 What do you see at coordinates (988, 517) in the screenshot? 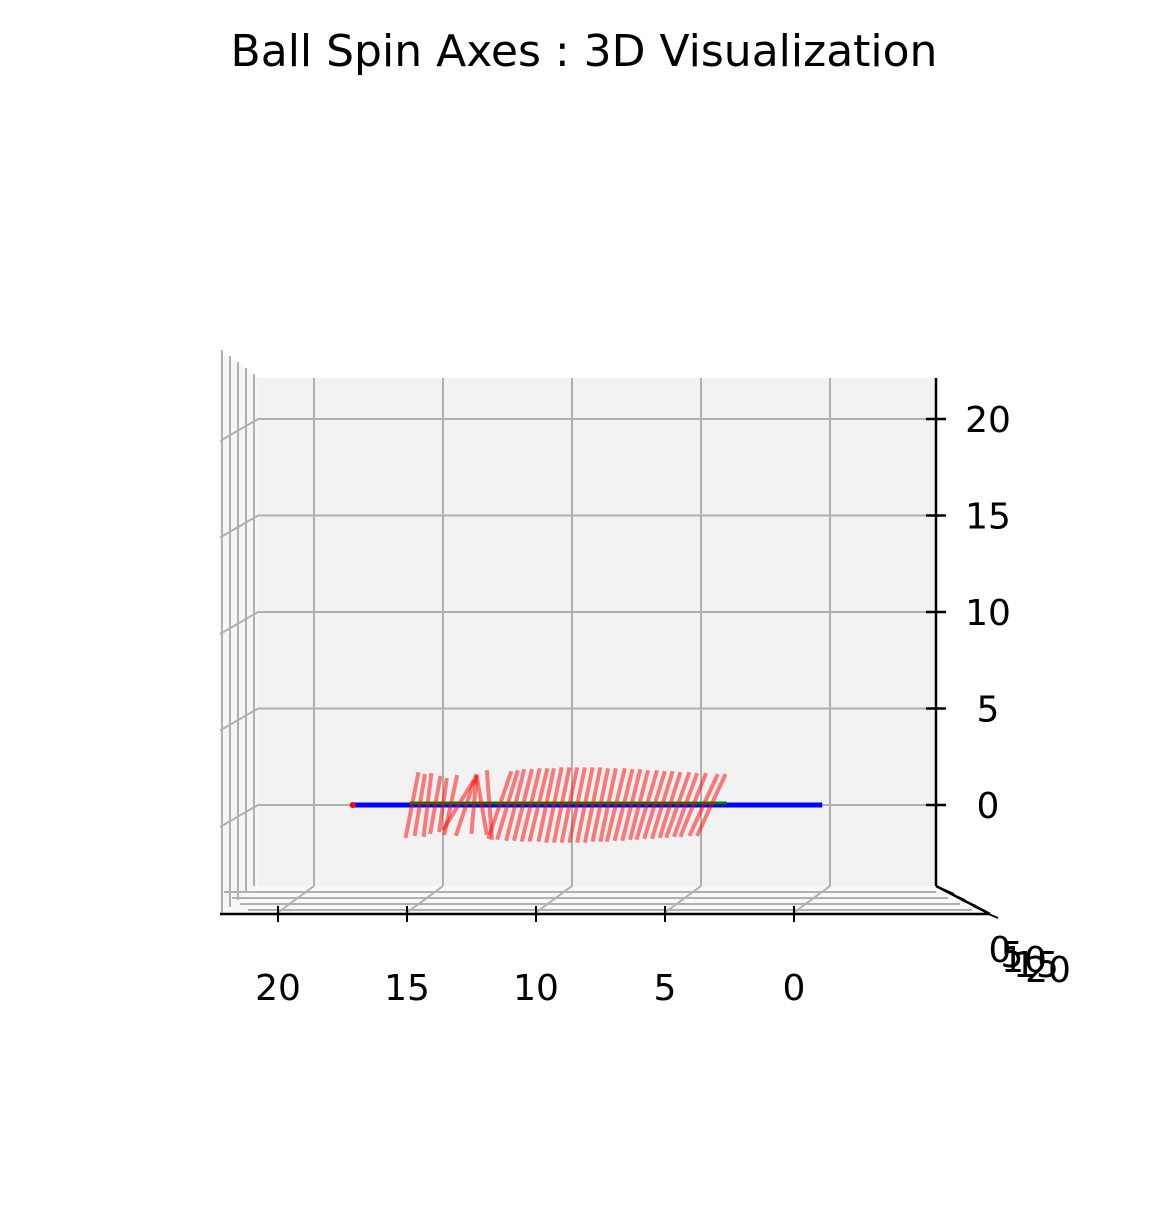
I see `z-tick-label: 15` at bounding box center [988, 517].